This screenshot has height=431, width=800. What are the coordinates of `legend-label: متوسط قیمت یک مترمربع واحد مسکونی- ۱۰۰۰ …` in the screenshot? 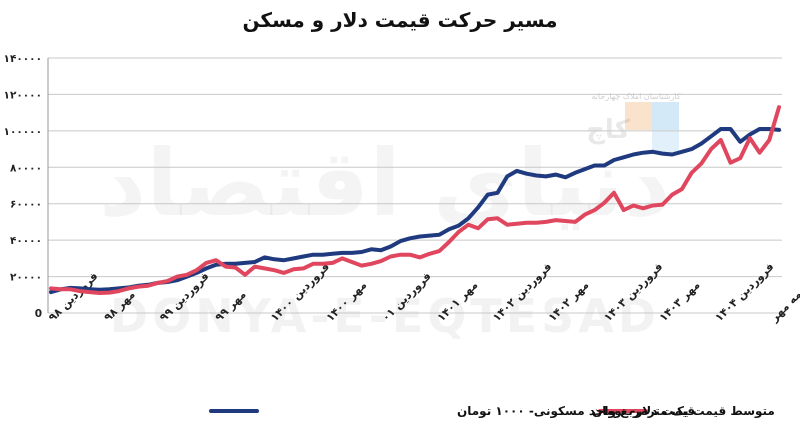 It's located at (616, 411).